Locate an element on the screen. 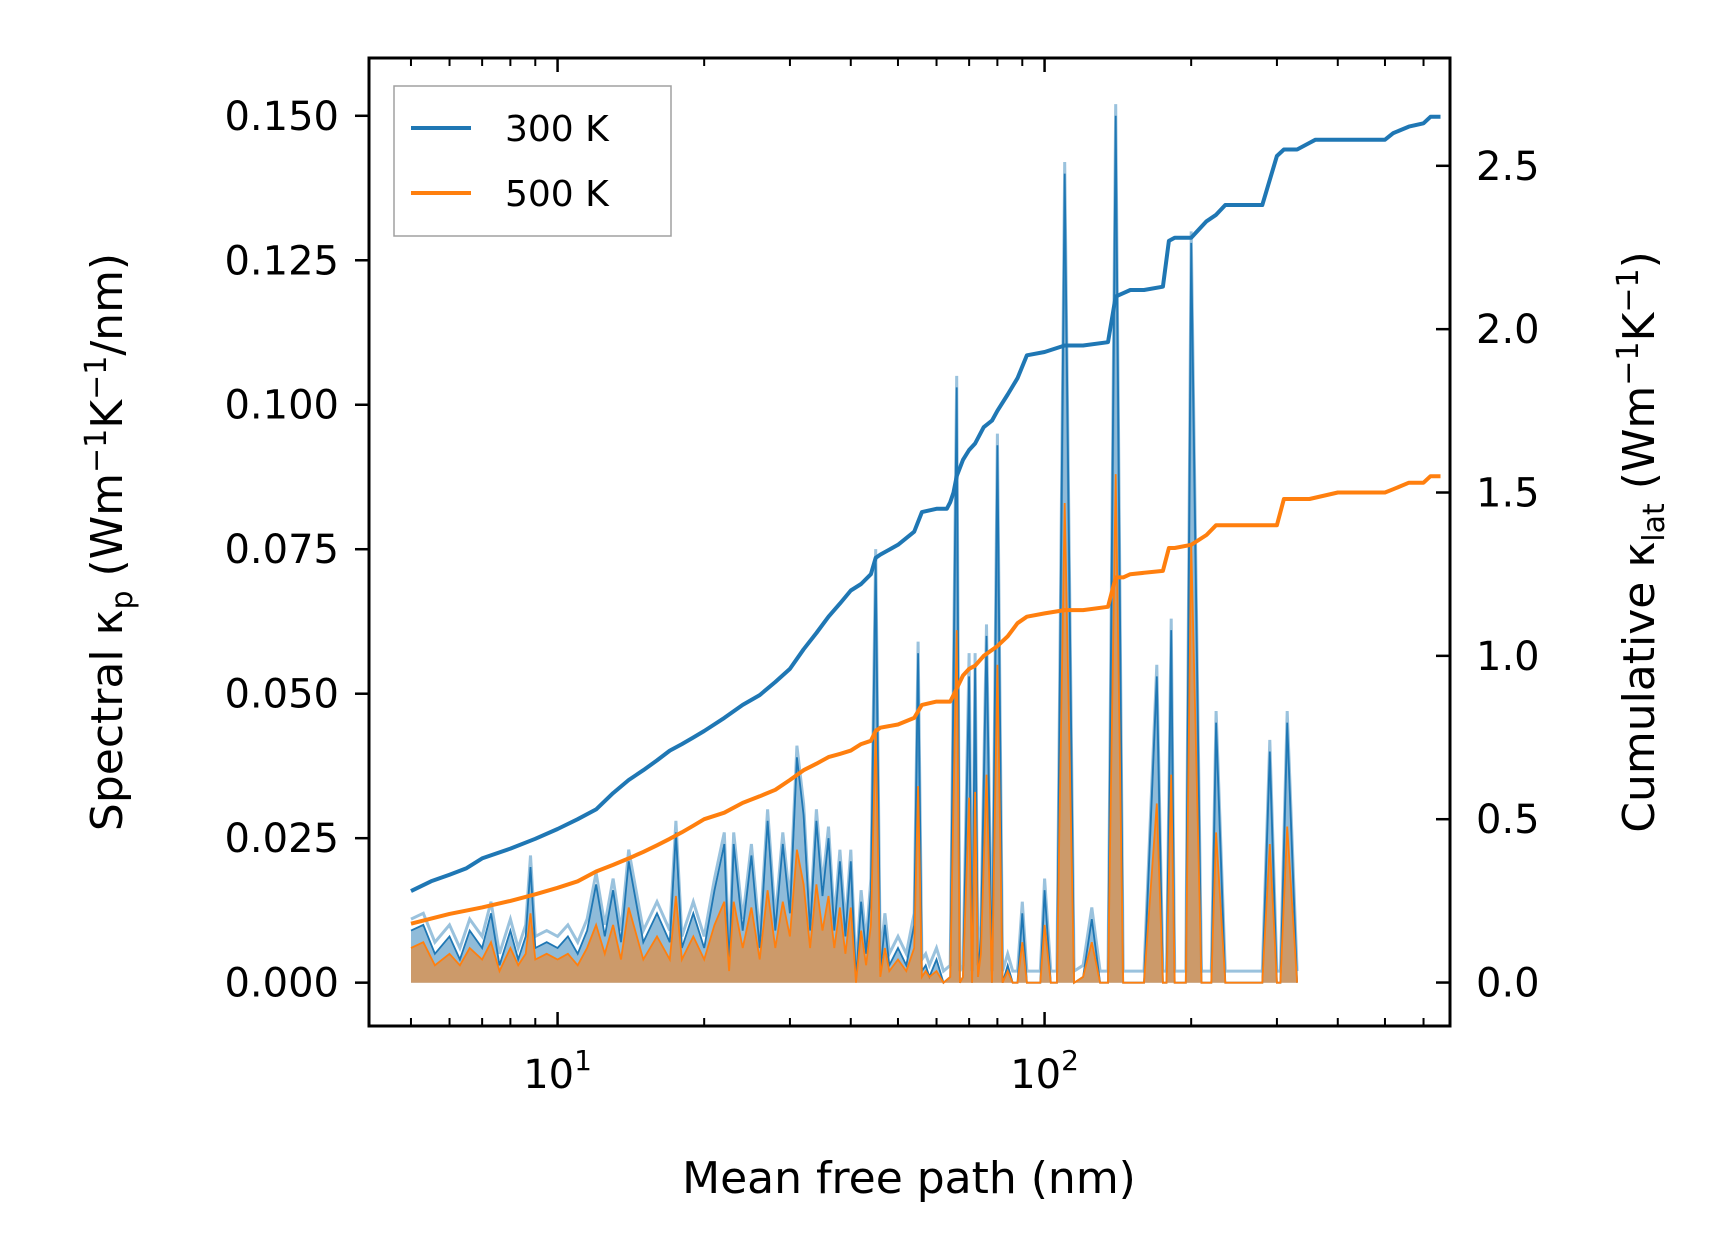 The width and height of the screenshot is (1716, 1254). y-right-tick-label: 2.5 is located at coordinates (1508, 167).